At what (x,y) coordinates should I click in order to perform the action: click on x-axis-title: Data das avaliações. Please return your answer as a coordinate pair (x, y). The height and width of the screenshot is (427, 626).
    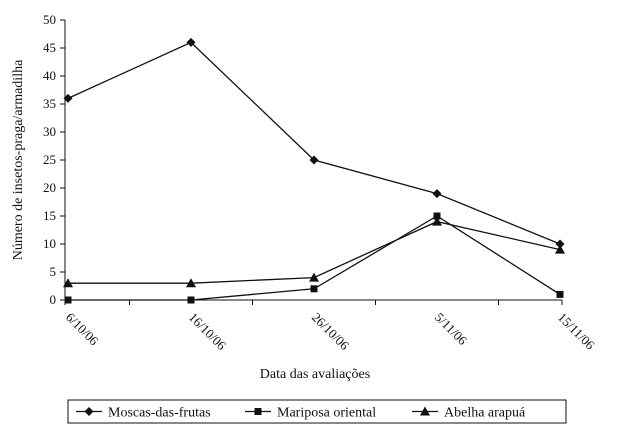
    Looking at the image, I should click on (315, 374).